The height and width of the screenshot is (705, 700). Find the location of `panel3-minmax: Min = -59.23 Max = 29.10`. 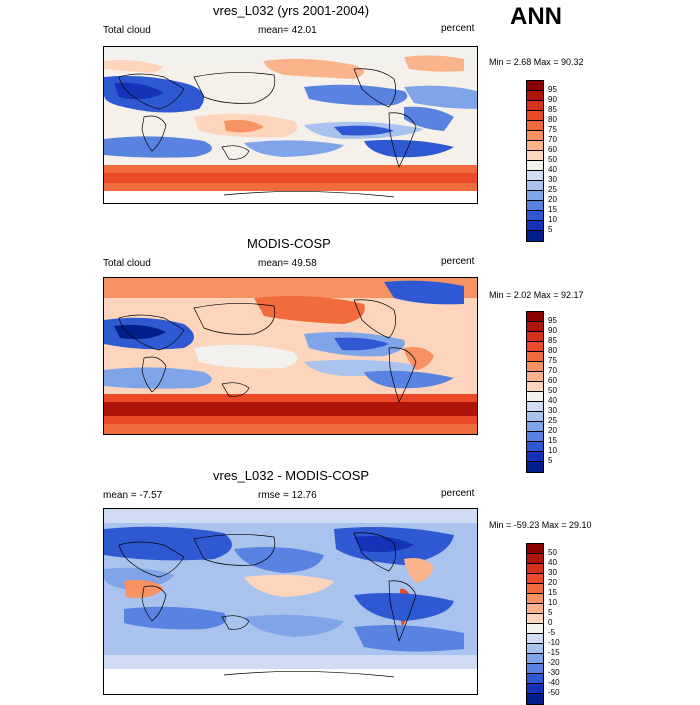

panel3-minmax: Min = -59.23 Max = 29.10 is located at coordinates (540, 525).